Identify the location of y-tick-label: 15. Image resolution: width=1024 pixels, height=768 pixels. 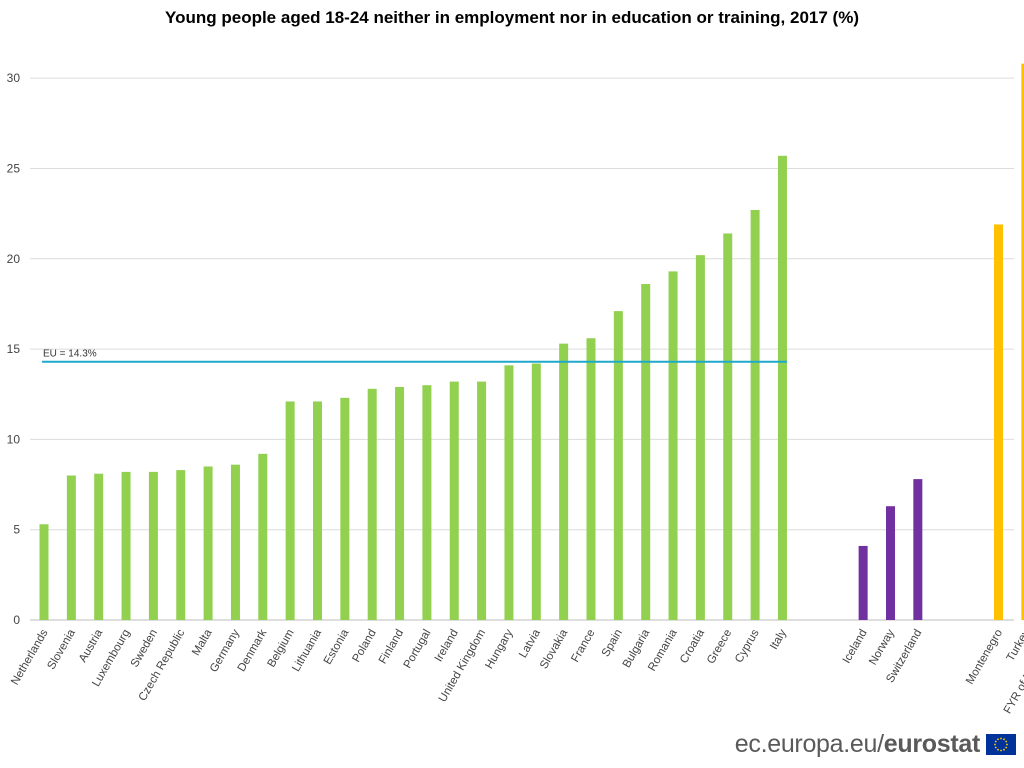
(14, 349).